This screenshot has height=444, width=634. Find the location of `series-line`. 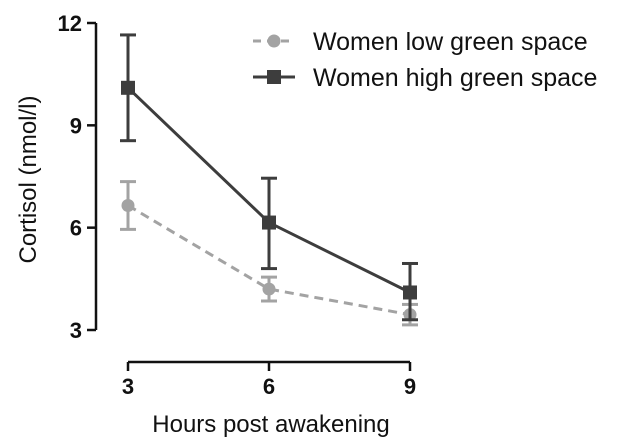

series-line is located at coordinates (269, 260).